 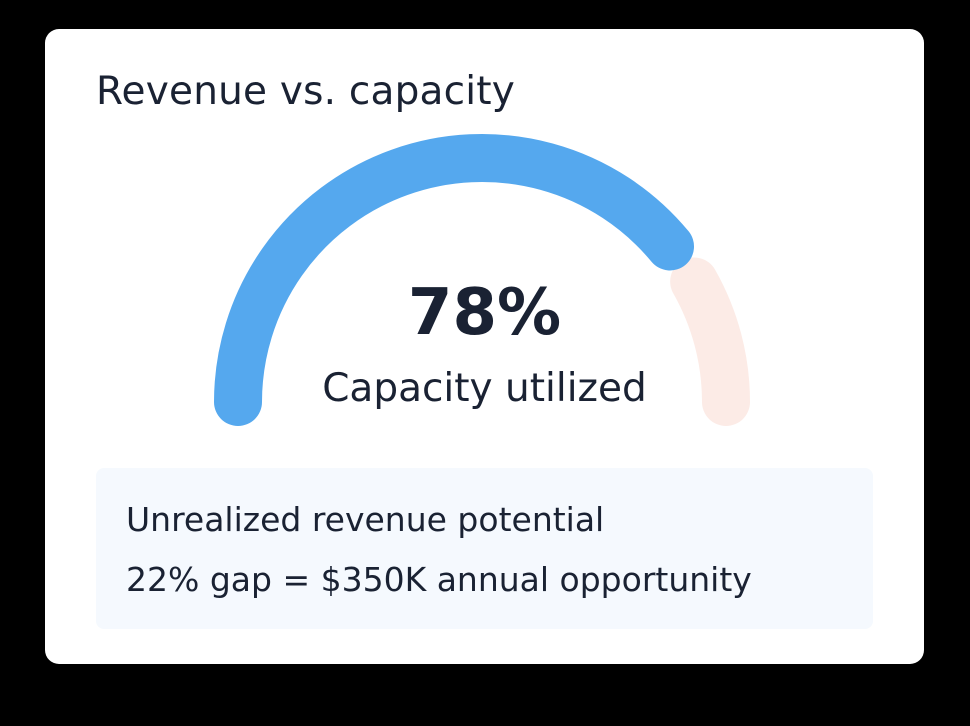 What do you see at coordinates (484, 388) in the screenshot?
I see `gauge-caption: Capacity utilized` at bounding box center [484, 388].